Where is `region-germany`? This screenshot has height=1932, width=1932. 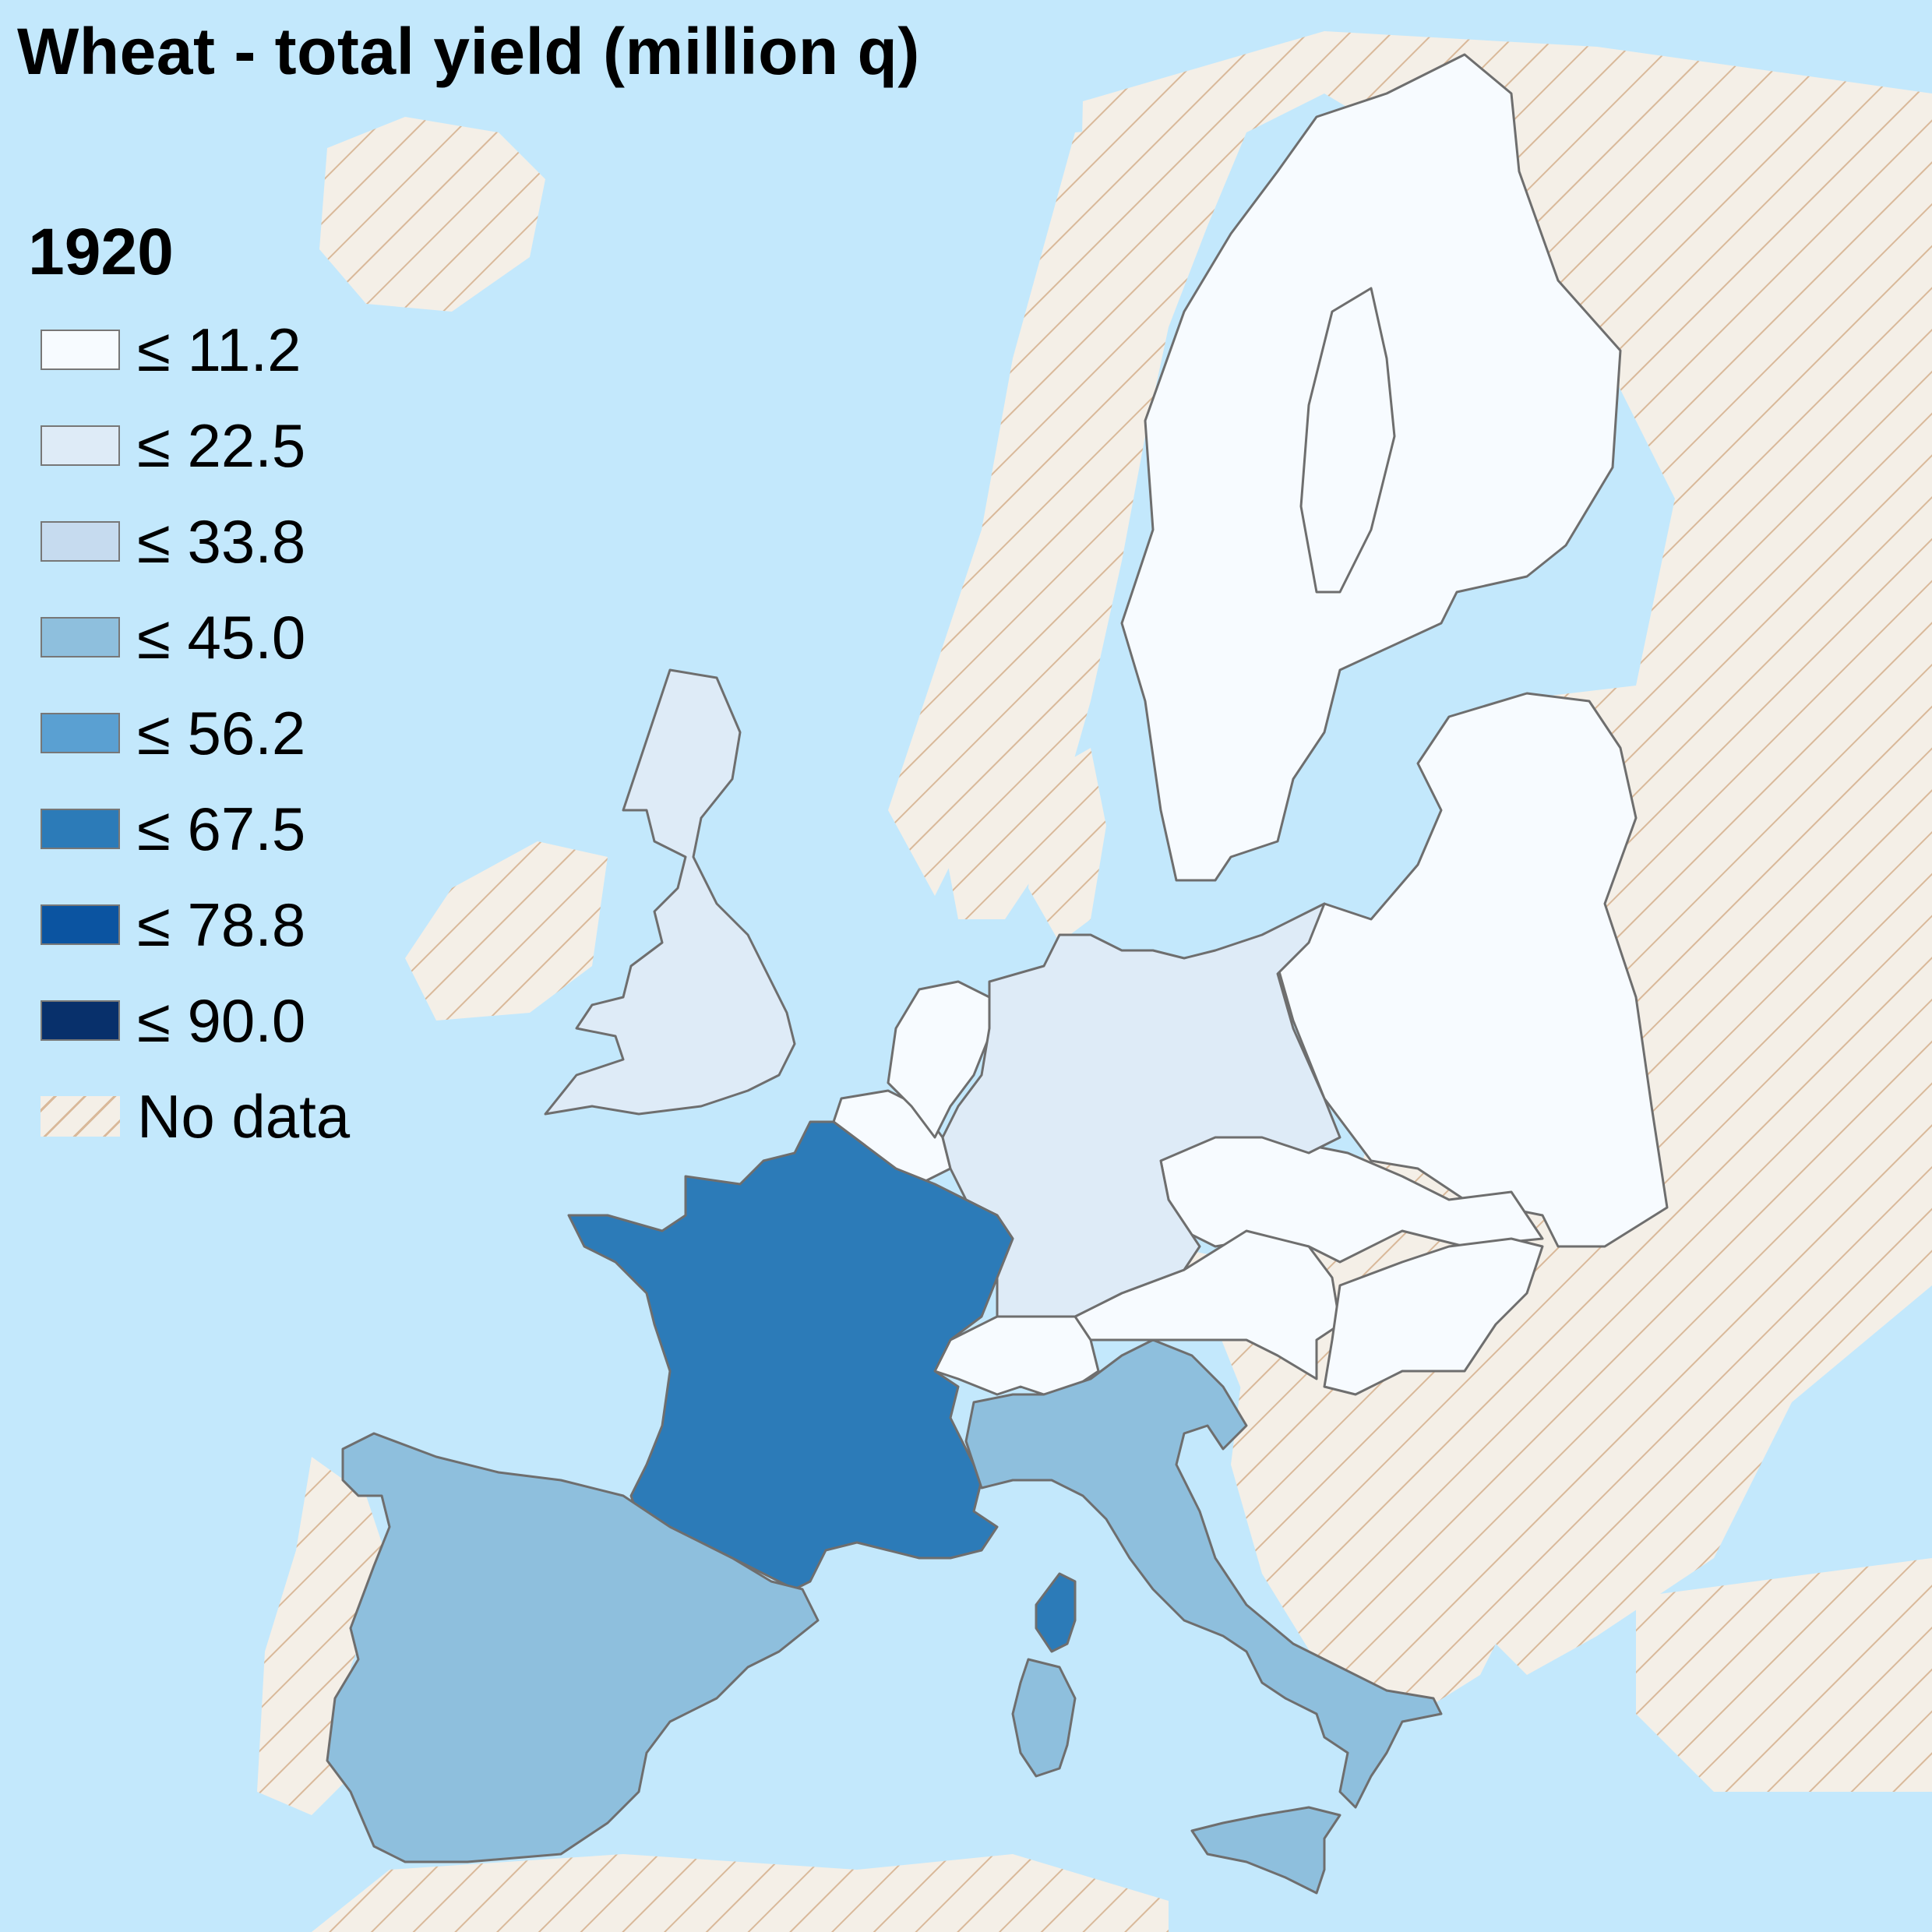 region-germany is located at coordinates (1141, 1110).